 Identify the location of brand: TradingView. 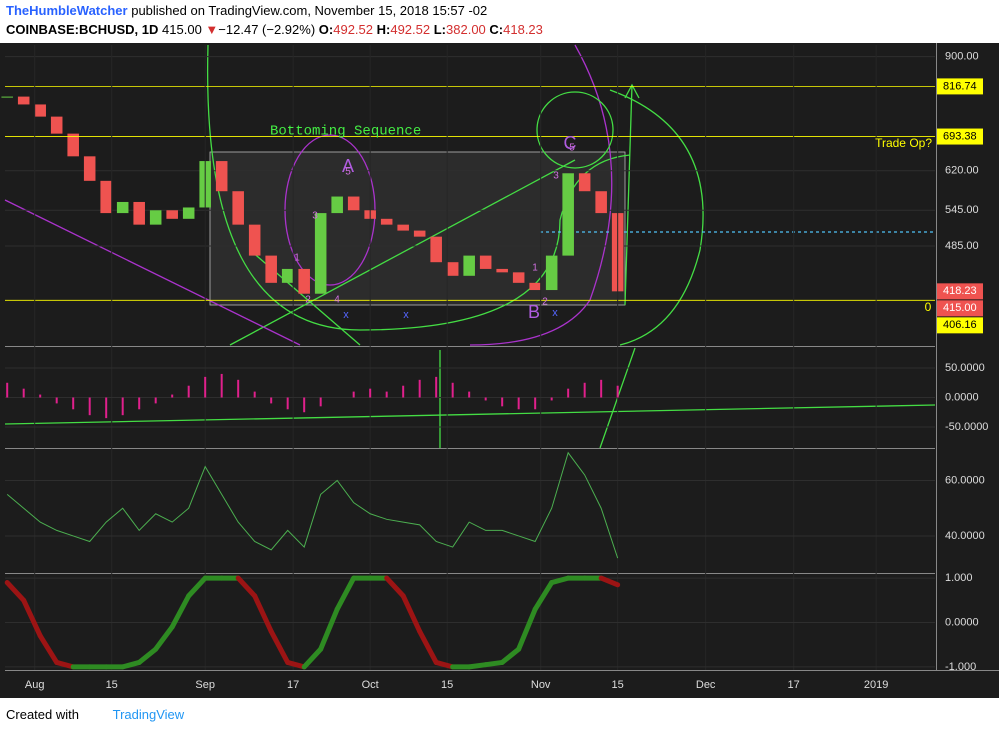
(148, 714).